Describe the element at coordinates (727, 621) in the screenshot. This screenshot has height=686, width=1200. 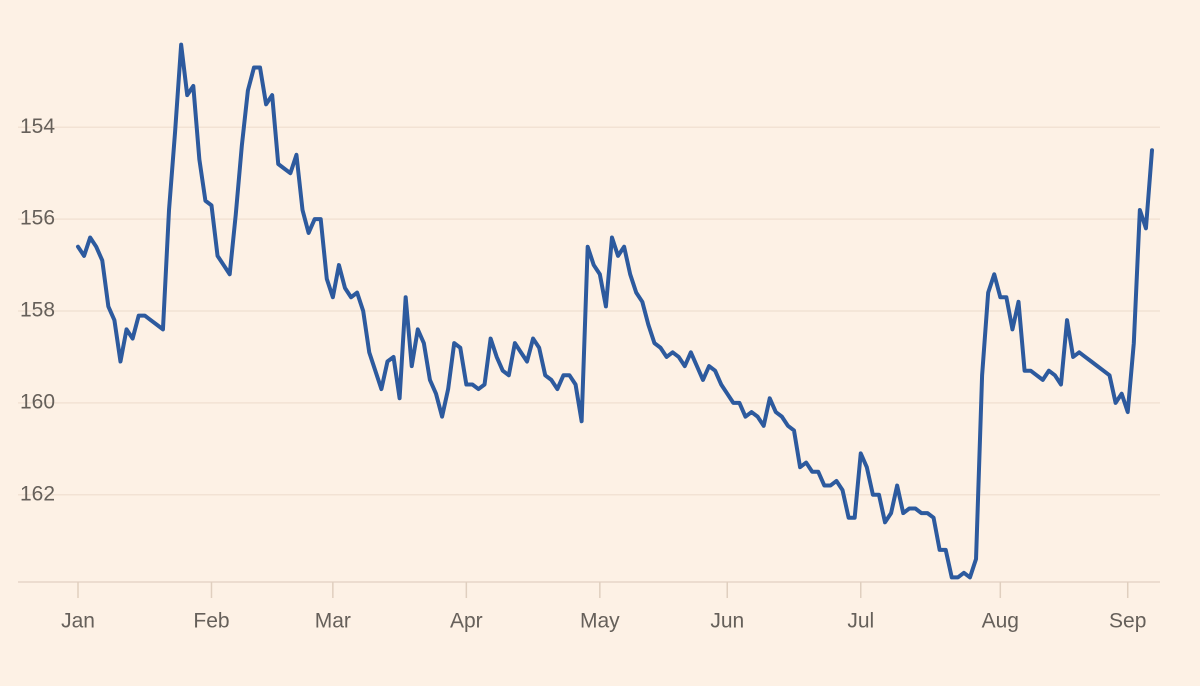
I see `x-tick-label: Jun` at that location.